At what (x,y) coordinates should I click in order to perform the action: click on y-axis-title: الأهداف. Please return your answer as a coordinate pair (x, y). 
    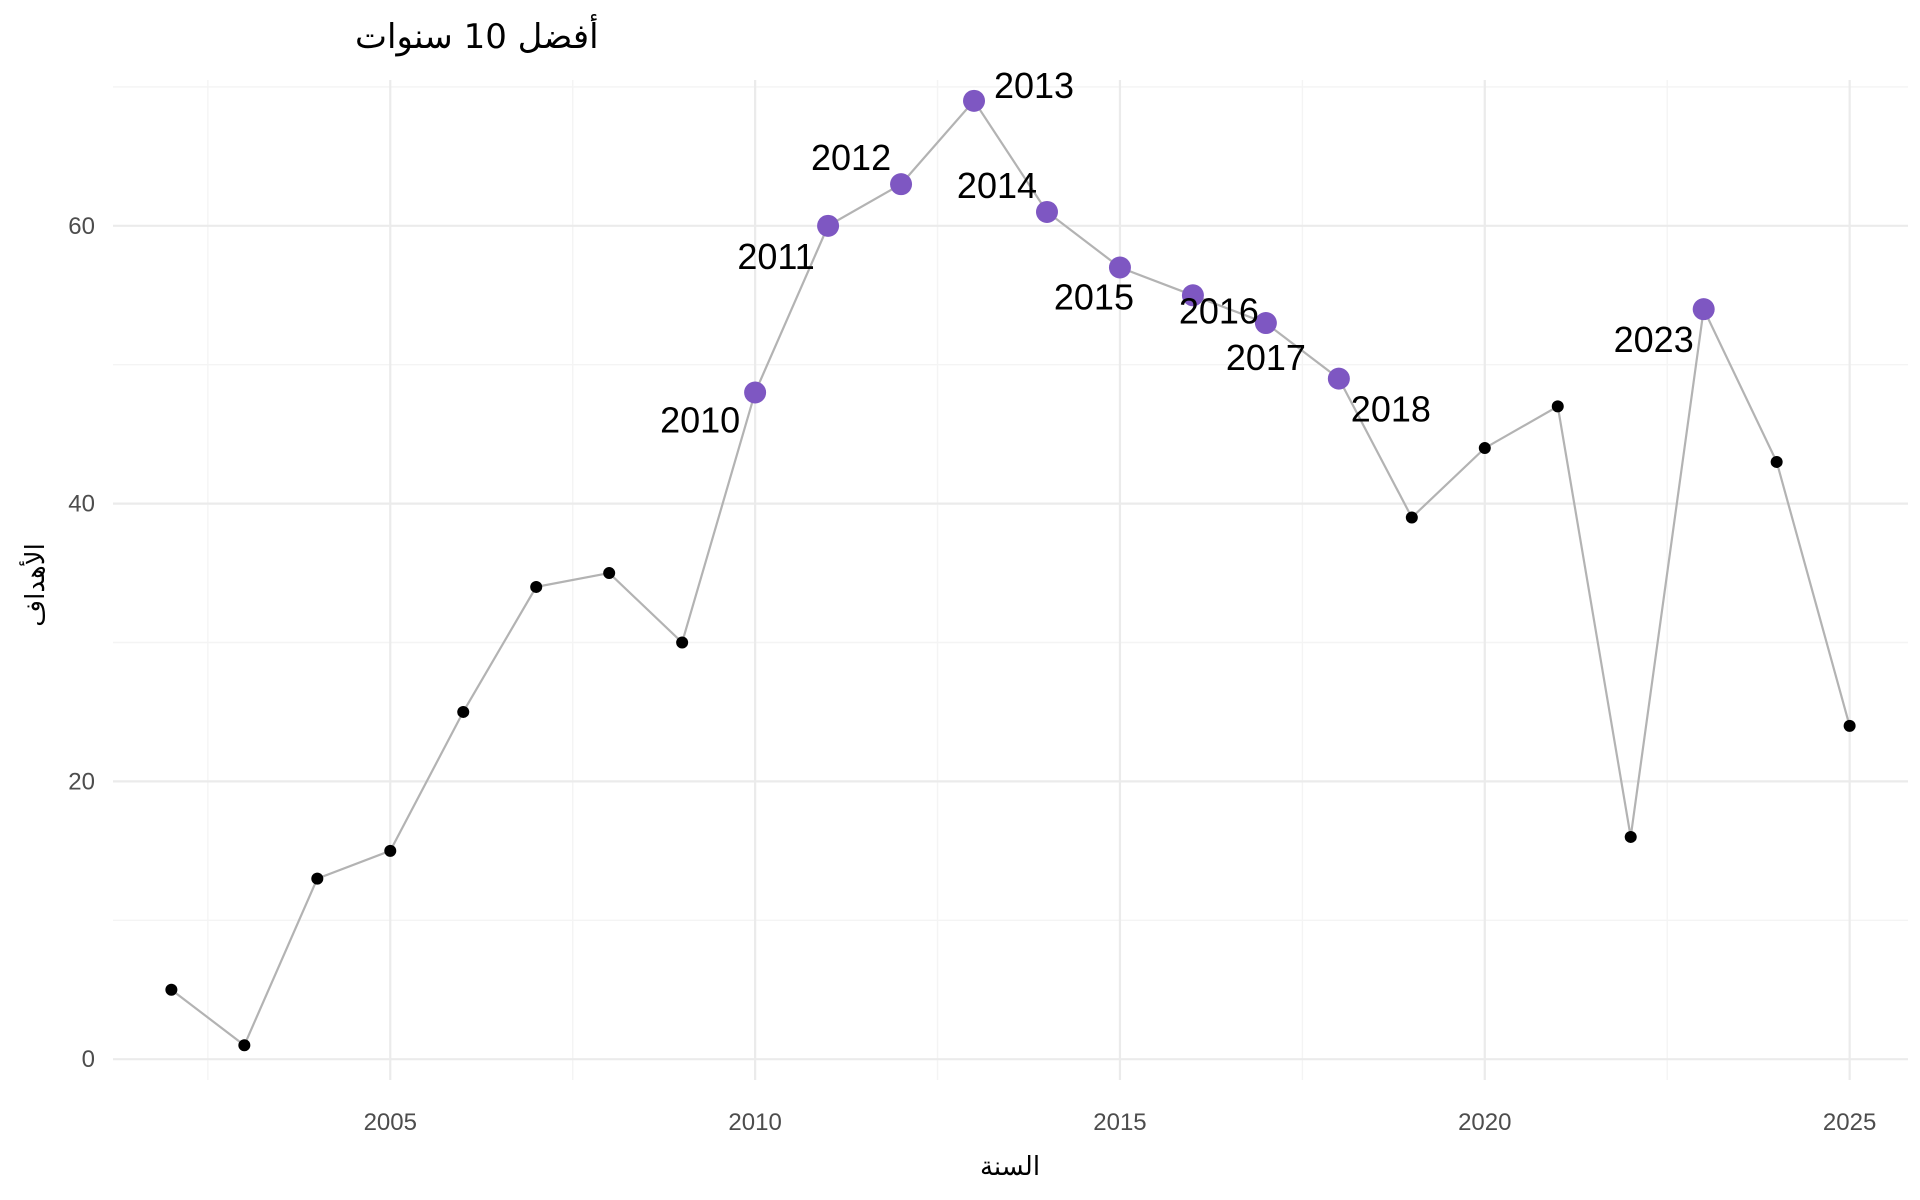
    Looking at the image, I should click on (34, 585).